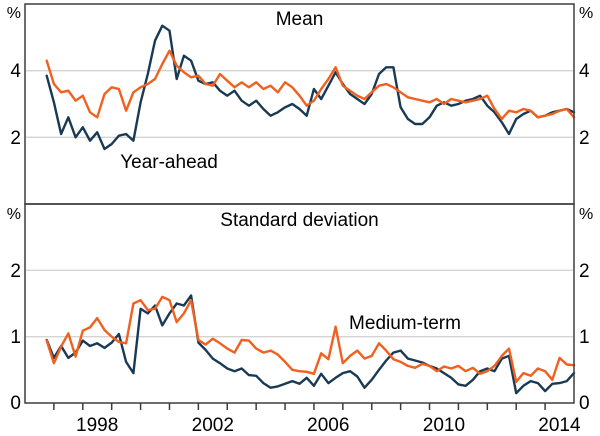 This screenshot has width=600, height=436. I want to click on ytick-bottom-left-0: 0, so click(15, 403).